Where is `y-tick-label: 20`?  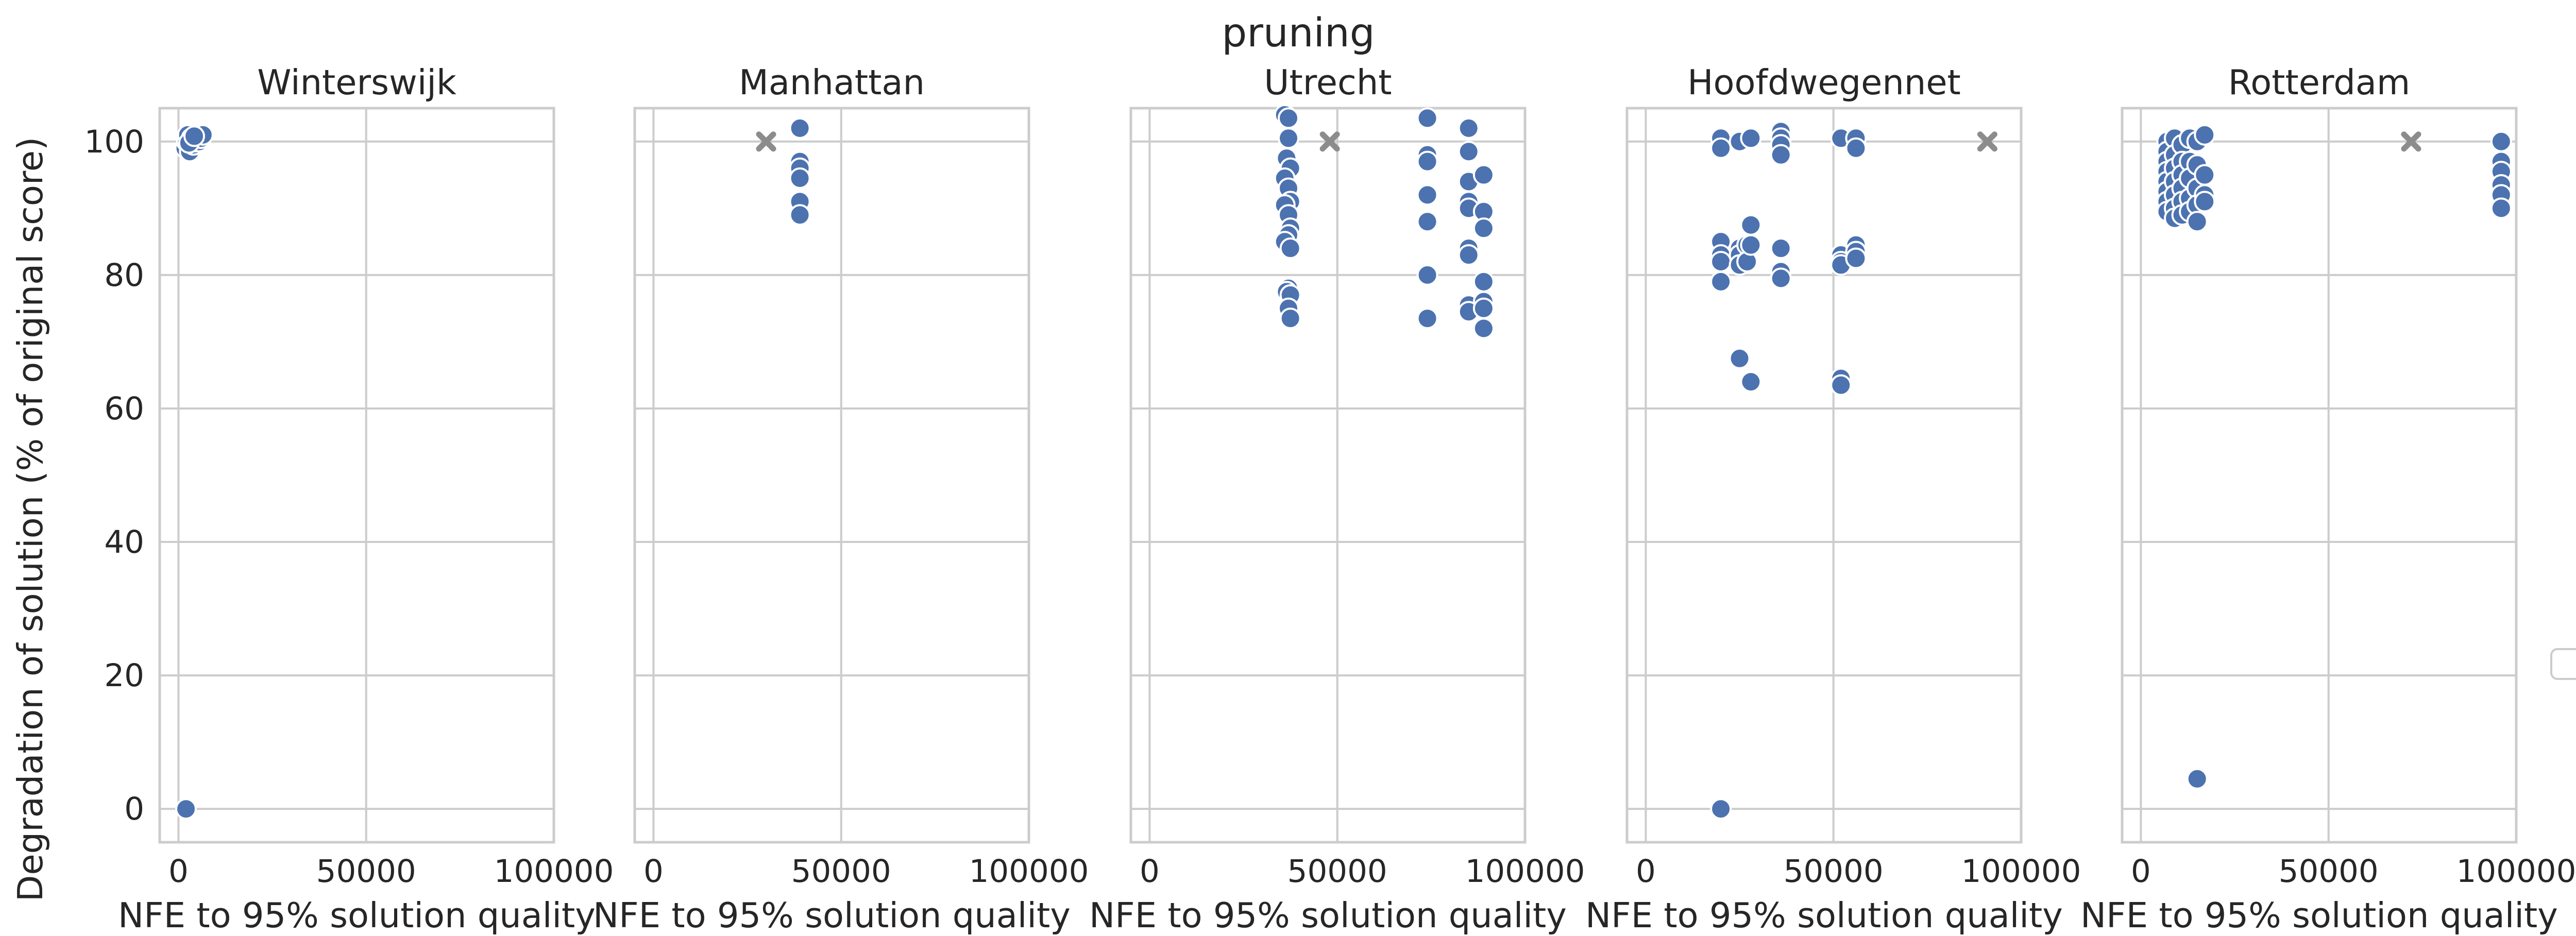
y-tick-label: 20 is located at coordinates (124, 675).